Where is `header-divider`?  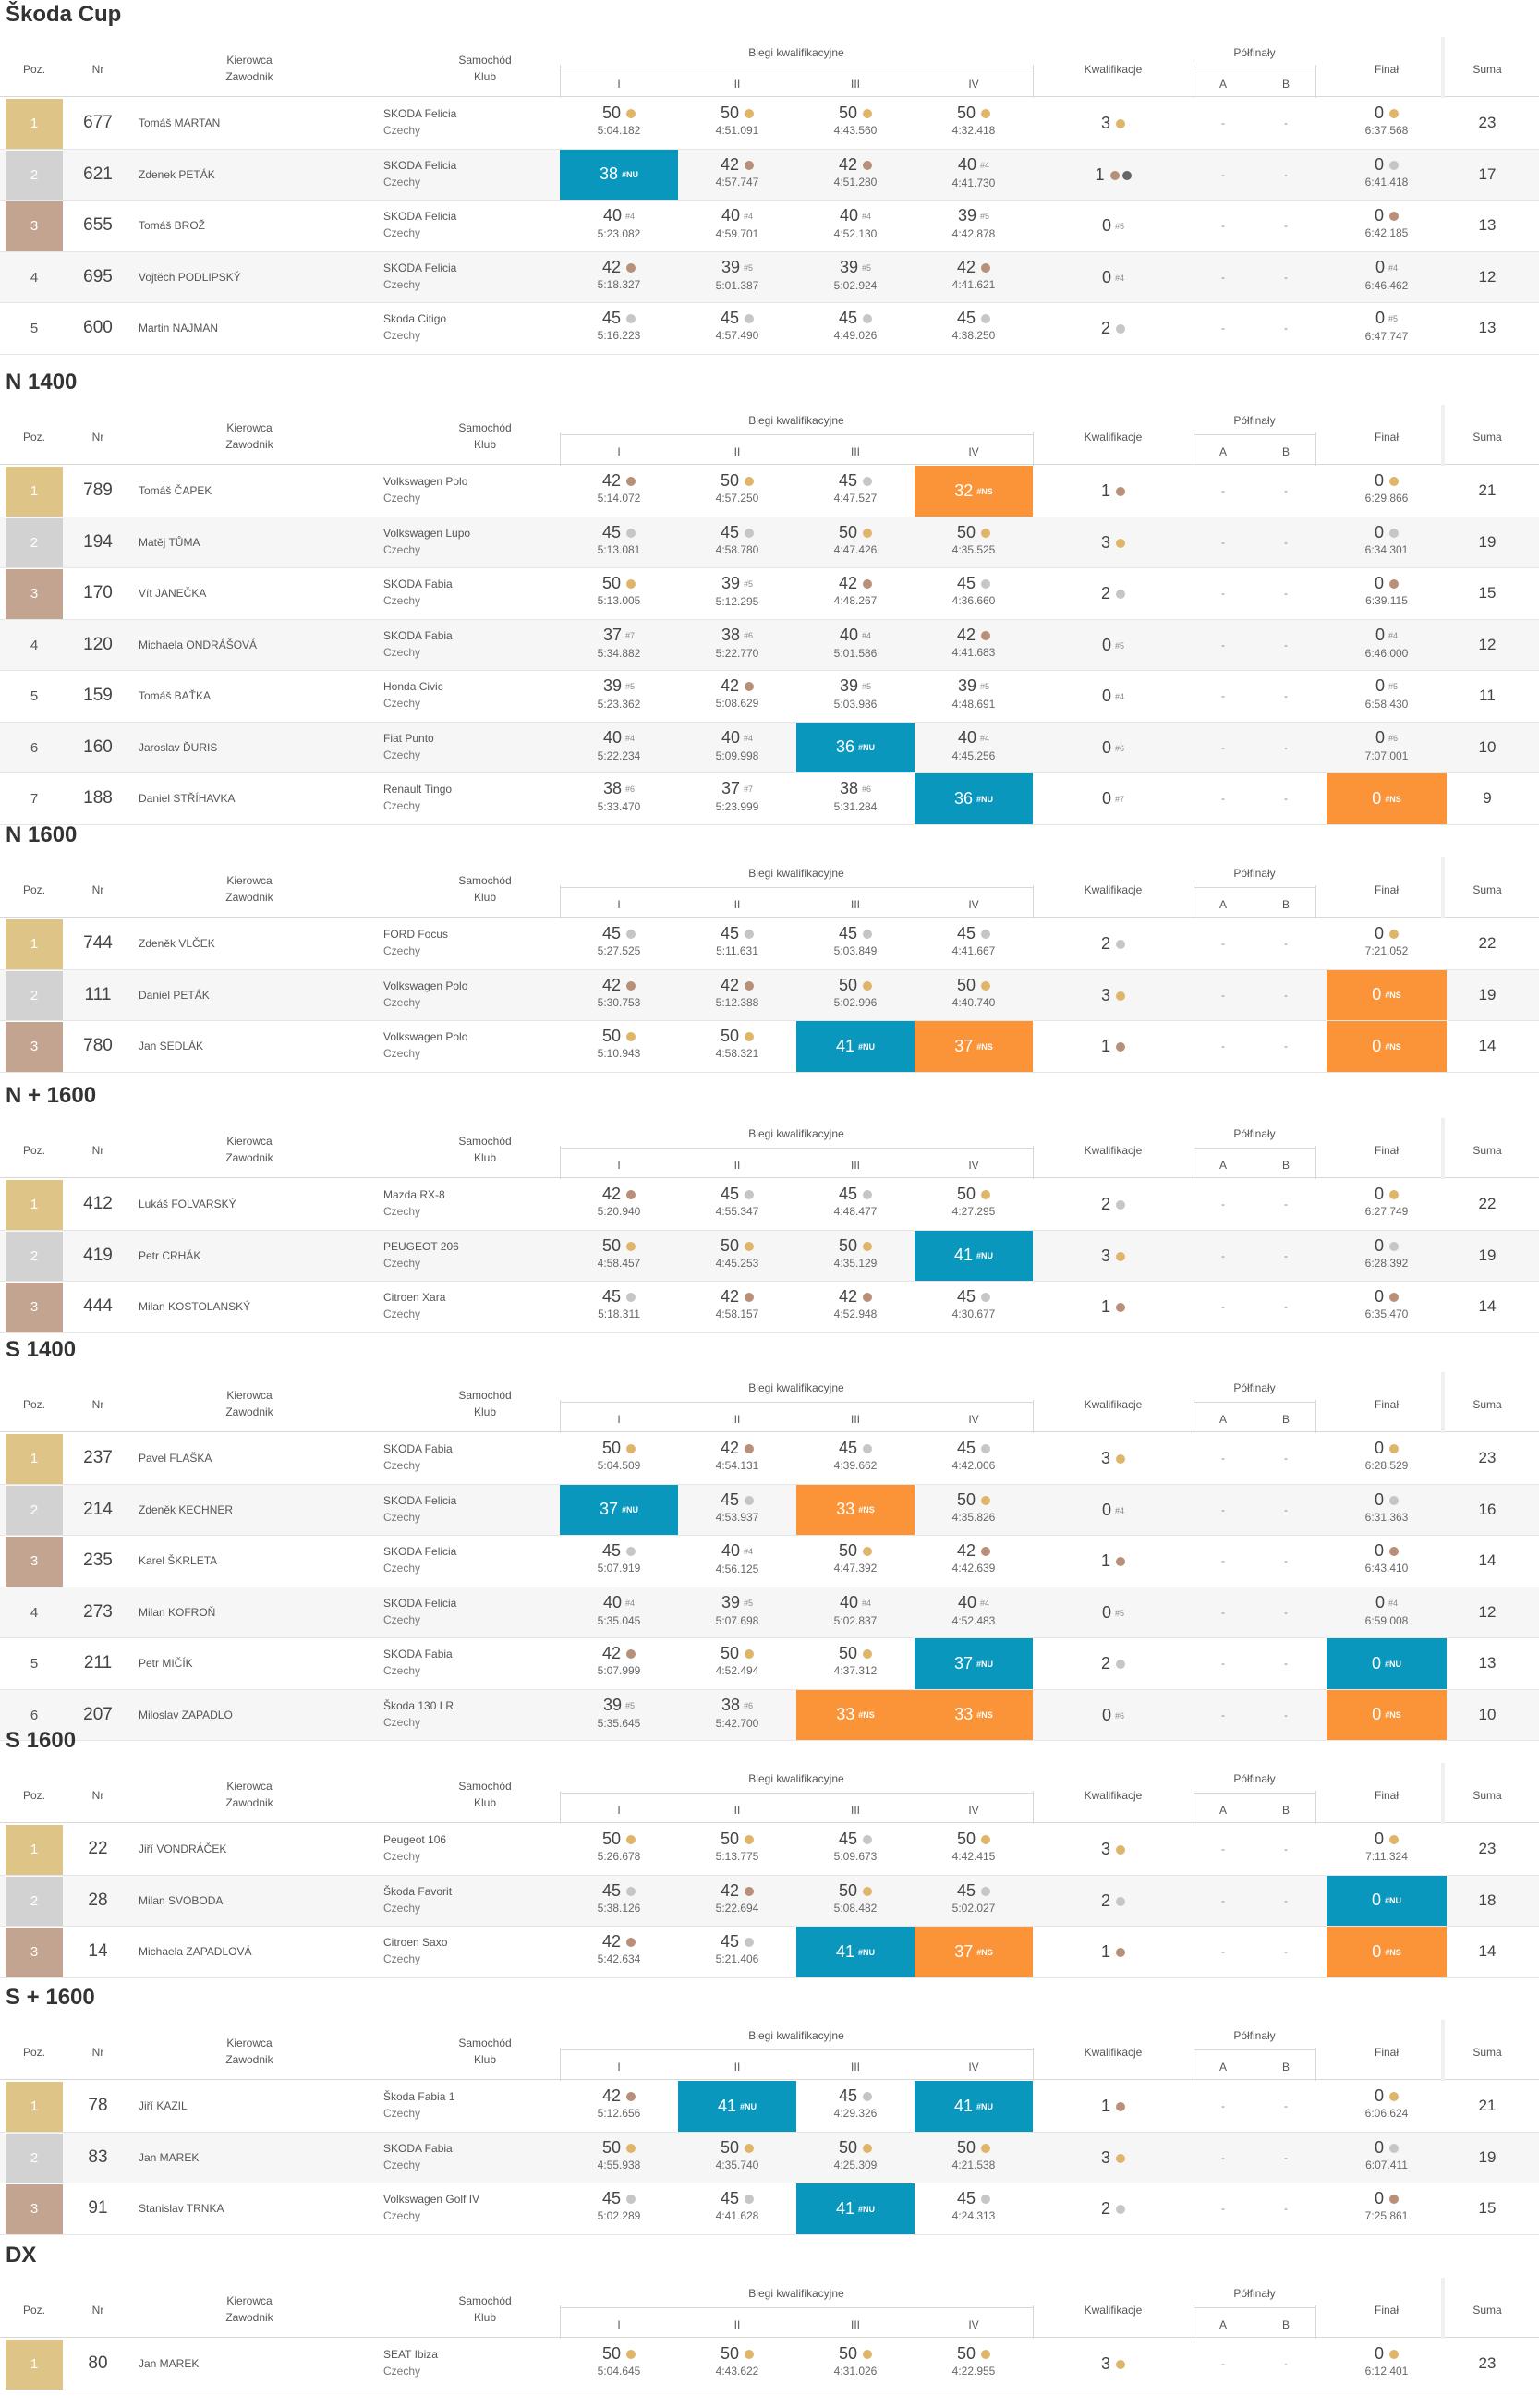 header-divider is located at coordinates (1034, 2322).